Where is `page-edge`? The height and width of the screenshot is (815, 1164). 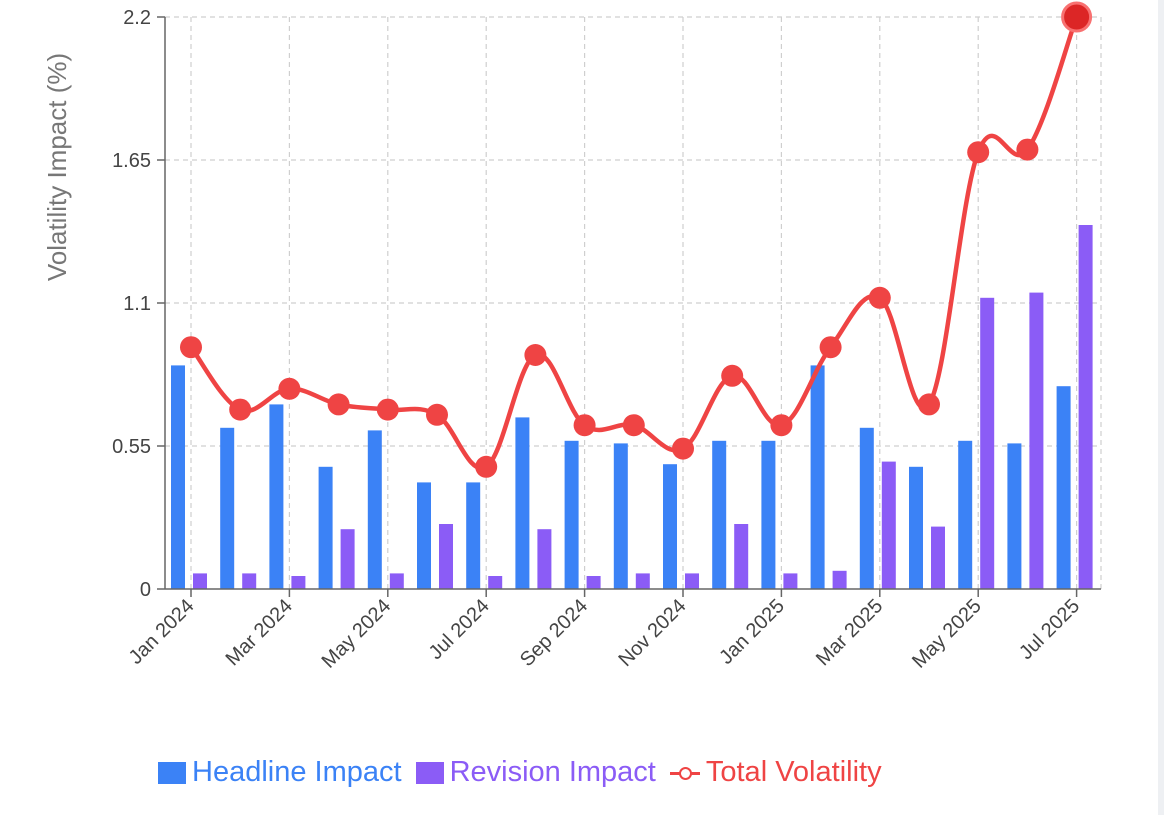 page-edge is located at coordinates (1161, 407).